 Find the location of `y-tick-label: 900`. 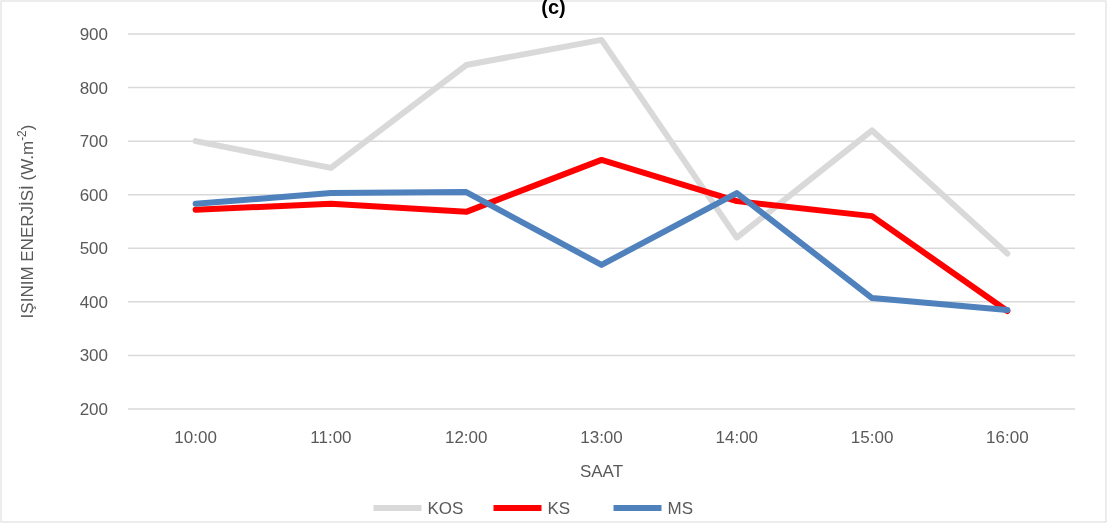

y-tick-label: 900 is located at coordinates (93, 34).